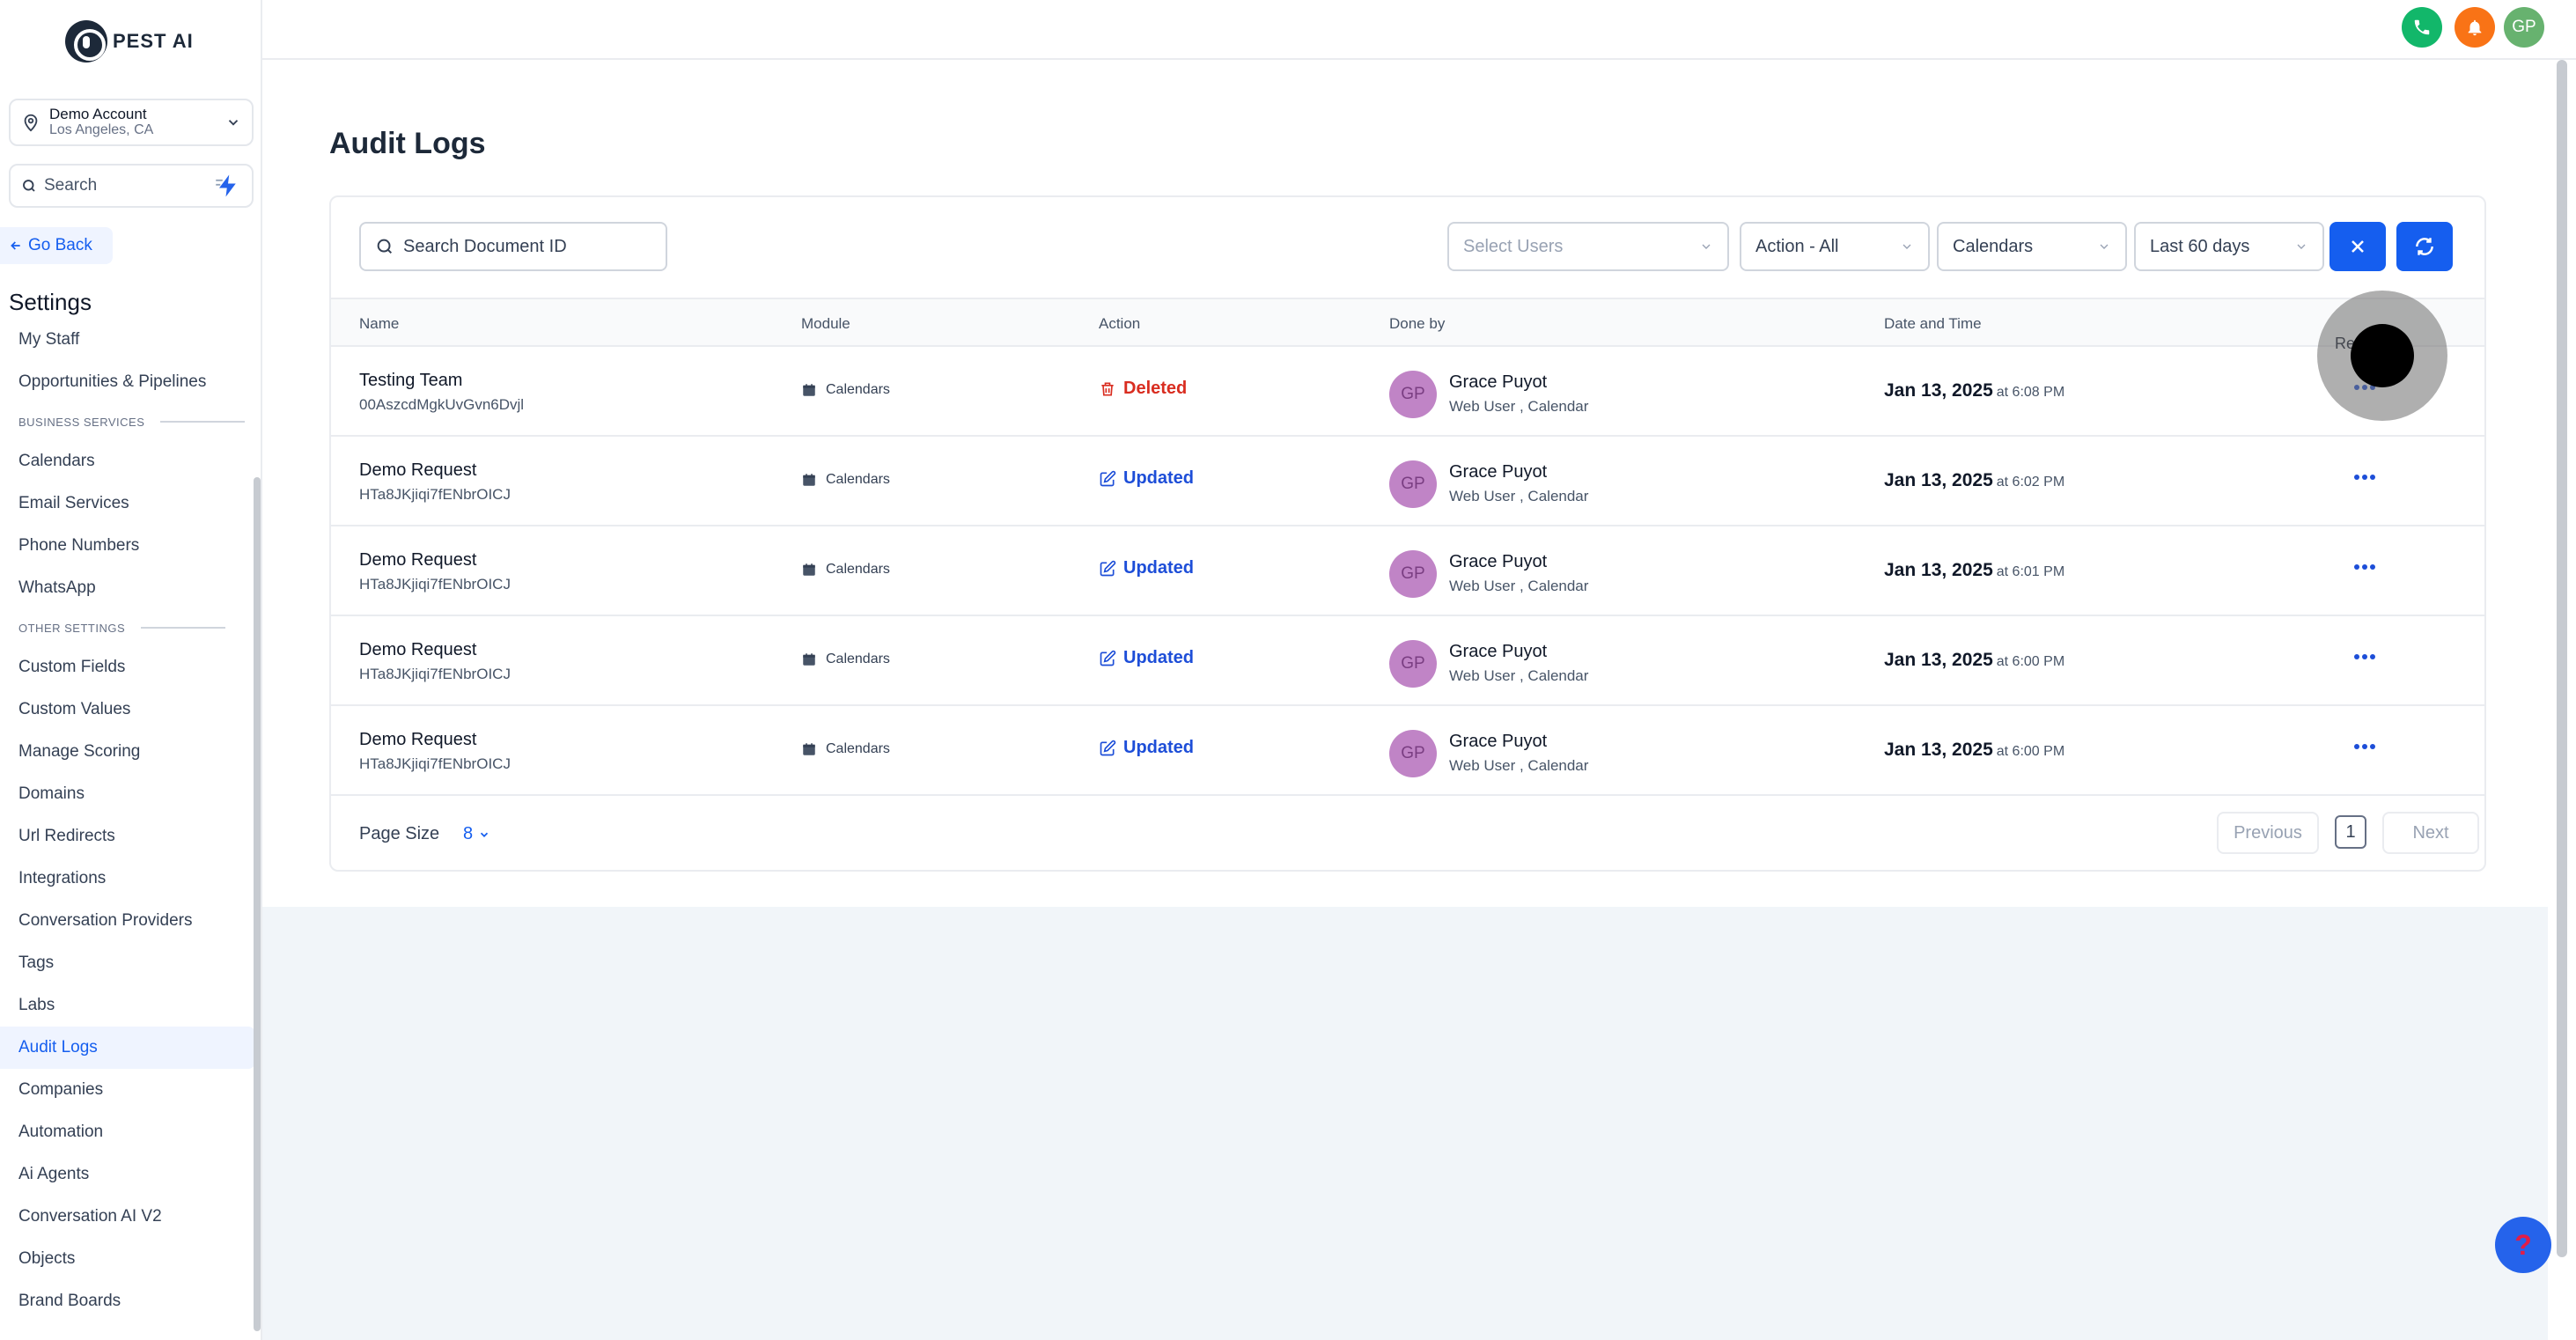  Describe the element at coordinates (469, 833) in the screenshot. I see `page-size-value: 8` at that location.